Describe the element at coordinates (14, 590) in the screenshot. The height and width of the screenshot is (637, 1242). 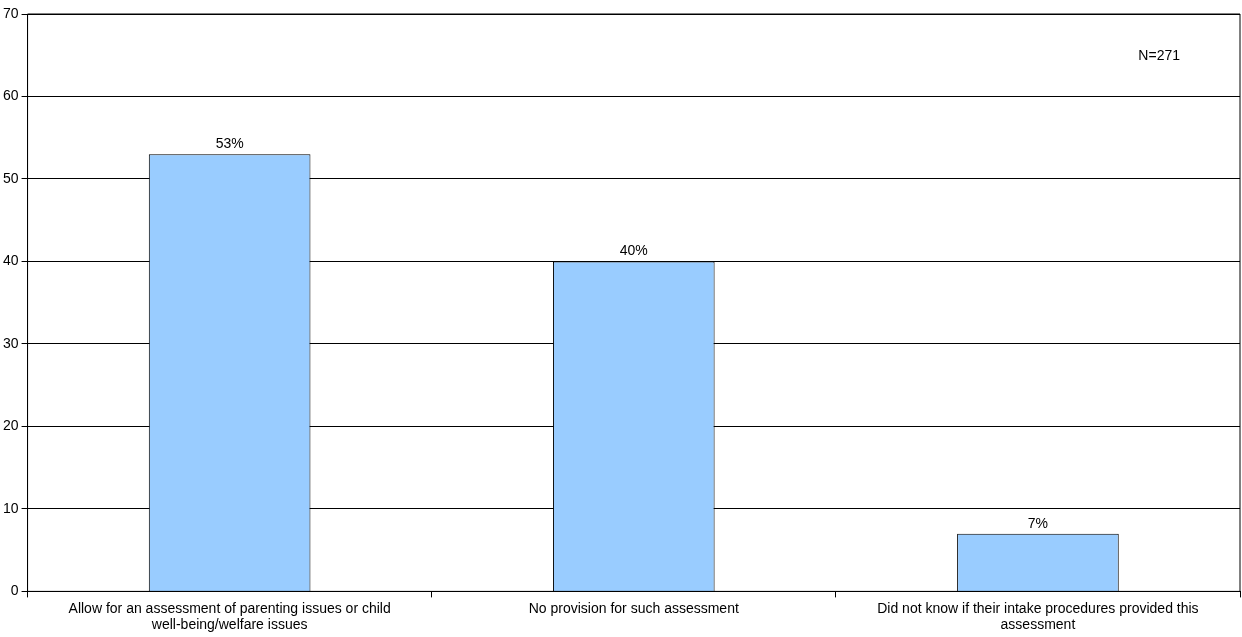
I see `y-tick-label: 0` at that location.